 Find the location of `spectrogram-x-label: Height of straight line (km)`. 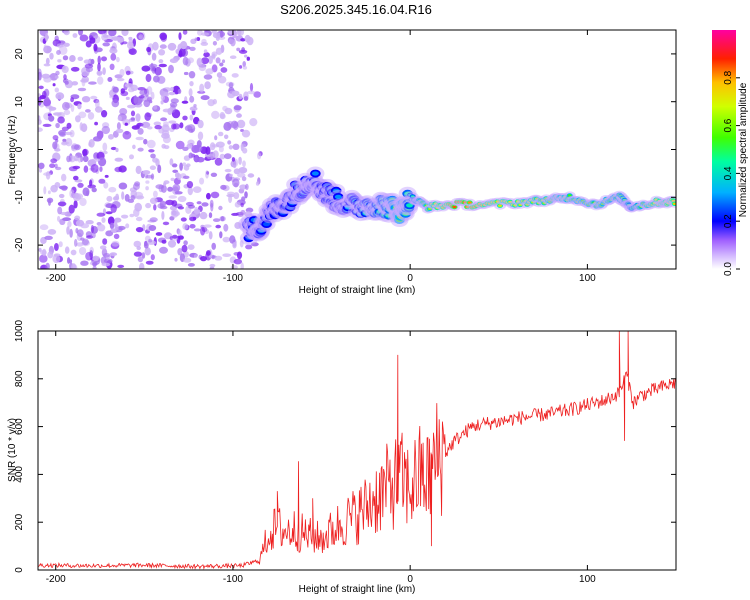

spectrogram-x-label: Height of straight line (km) is located at coordinates (357, 290).